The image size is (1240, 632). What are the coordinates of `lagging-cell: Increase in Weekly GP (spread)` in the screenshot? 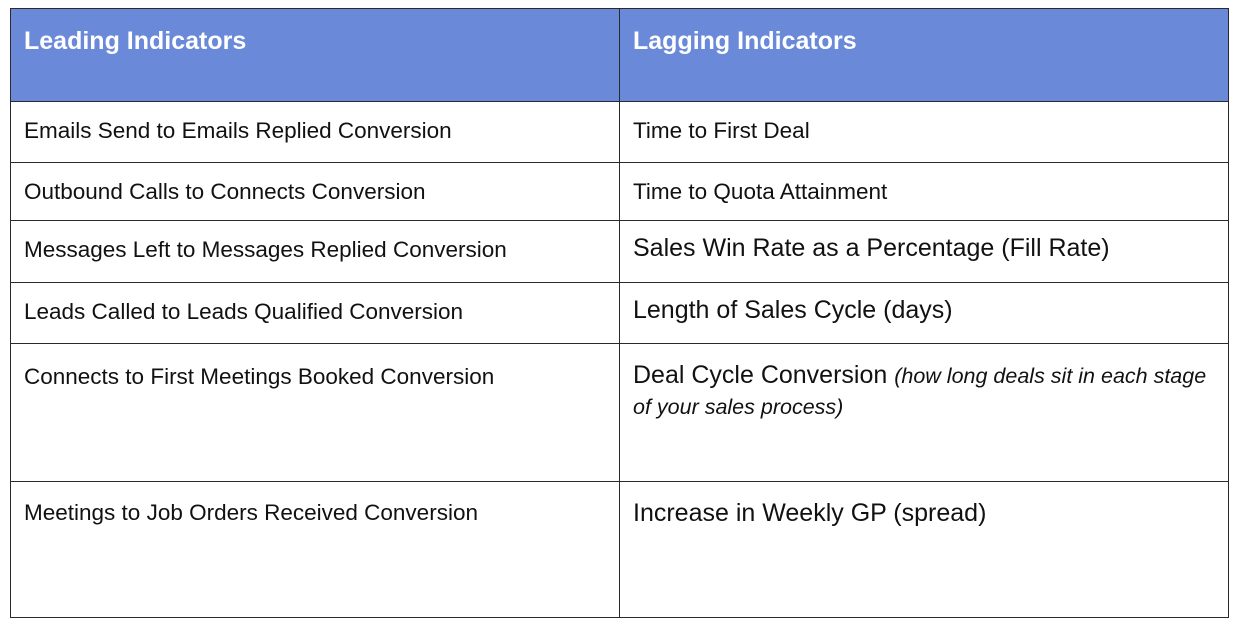 It's located at (924, 549).